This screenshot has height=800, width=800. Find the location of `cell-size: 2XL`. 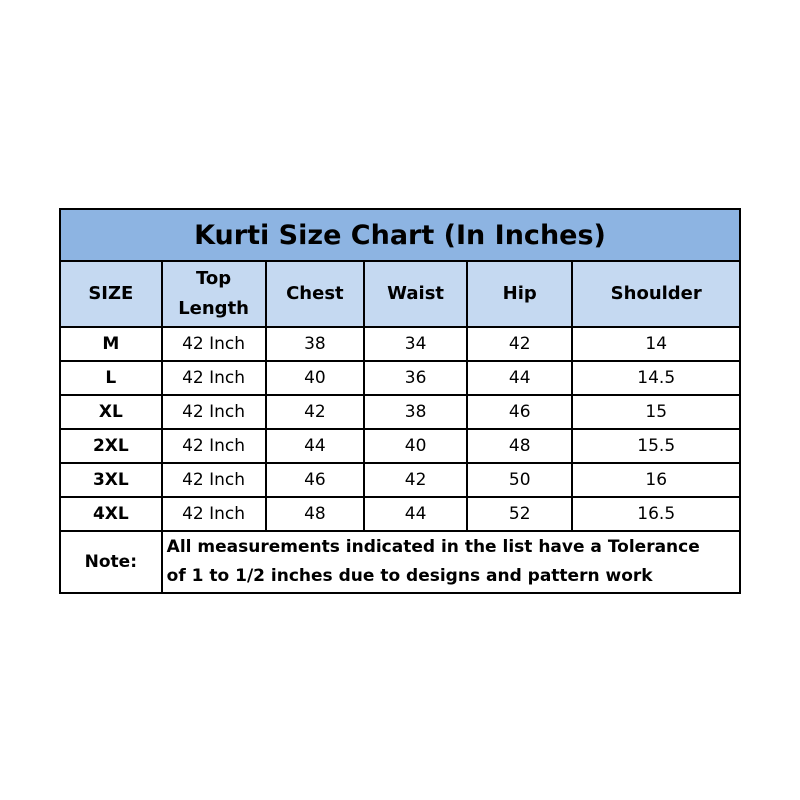

cell-size: 2XL is located at coordinates (111, 446).